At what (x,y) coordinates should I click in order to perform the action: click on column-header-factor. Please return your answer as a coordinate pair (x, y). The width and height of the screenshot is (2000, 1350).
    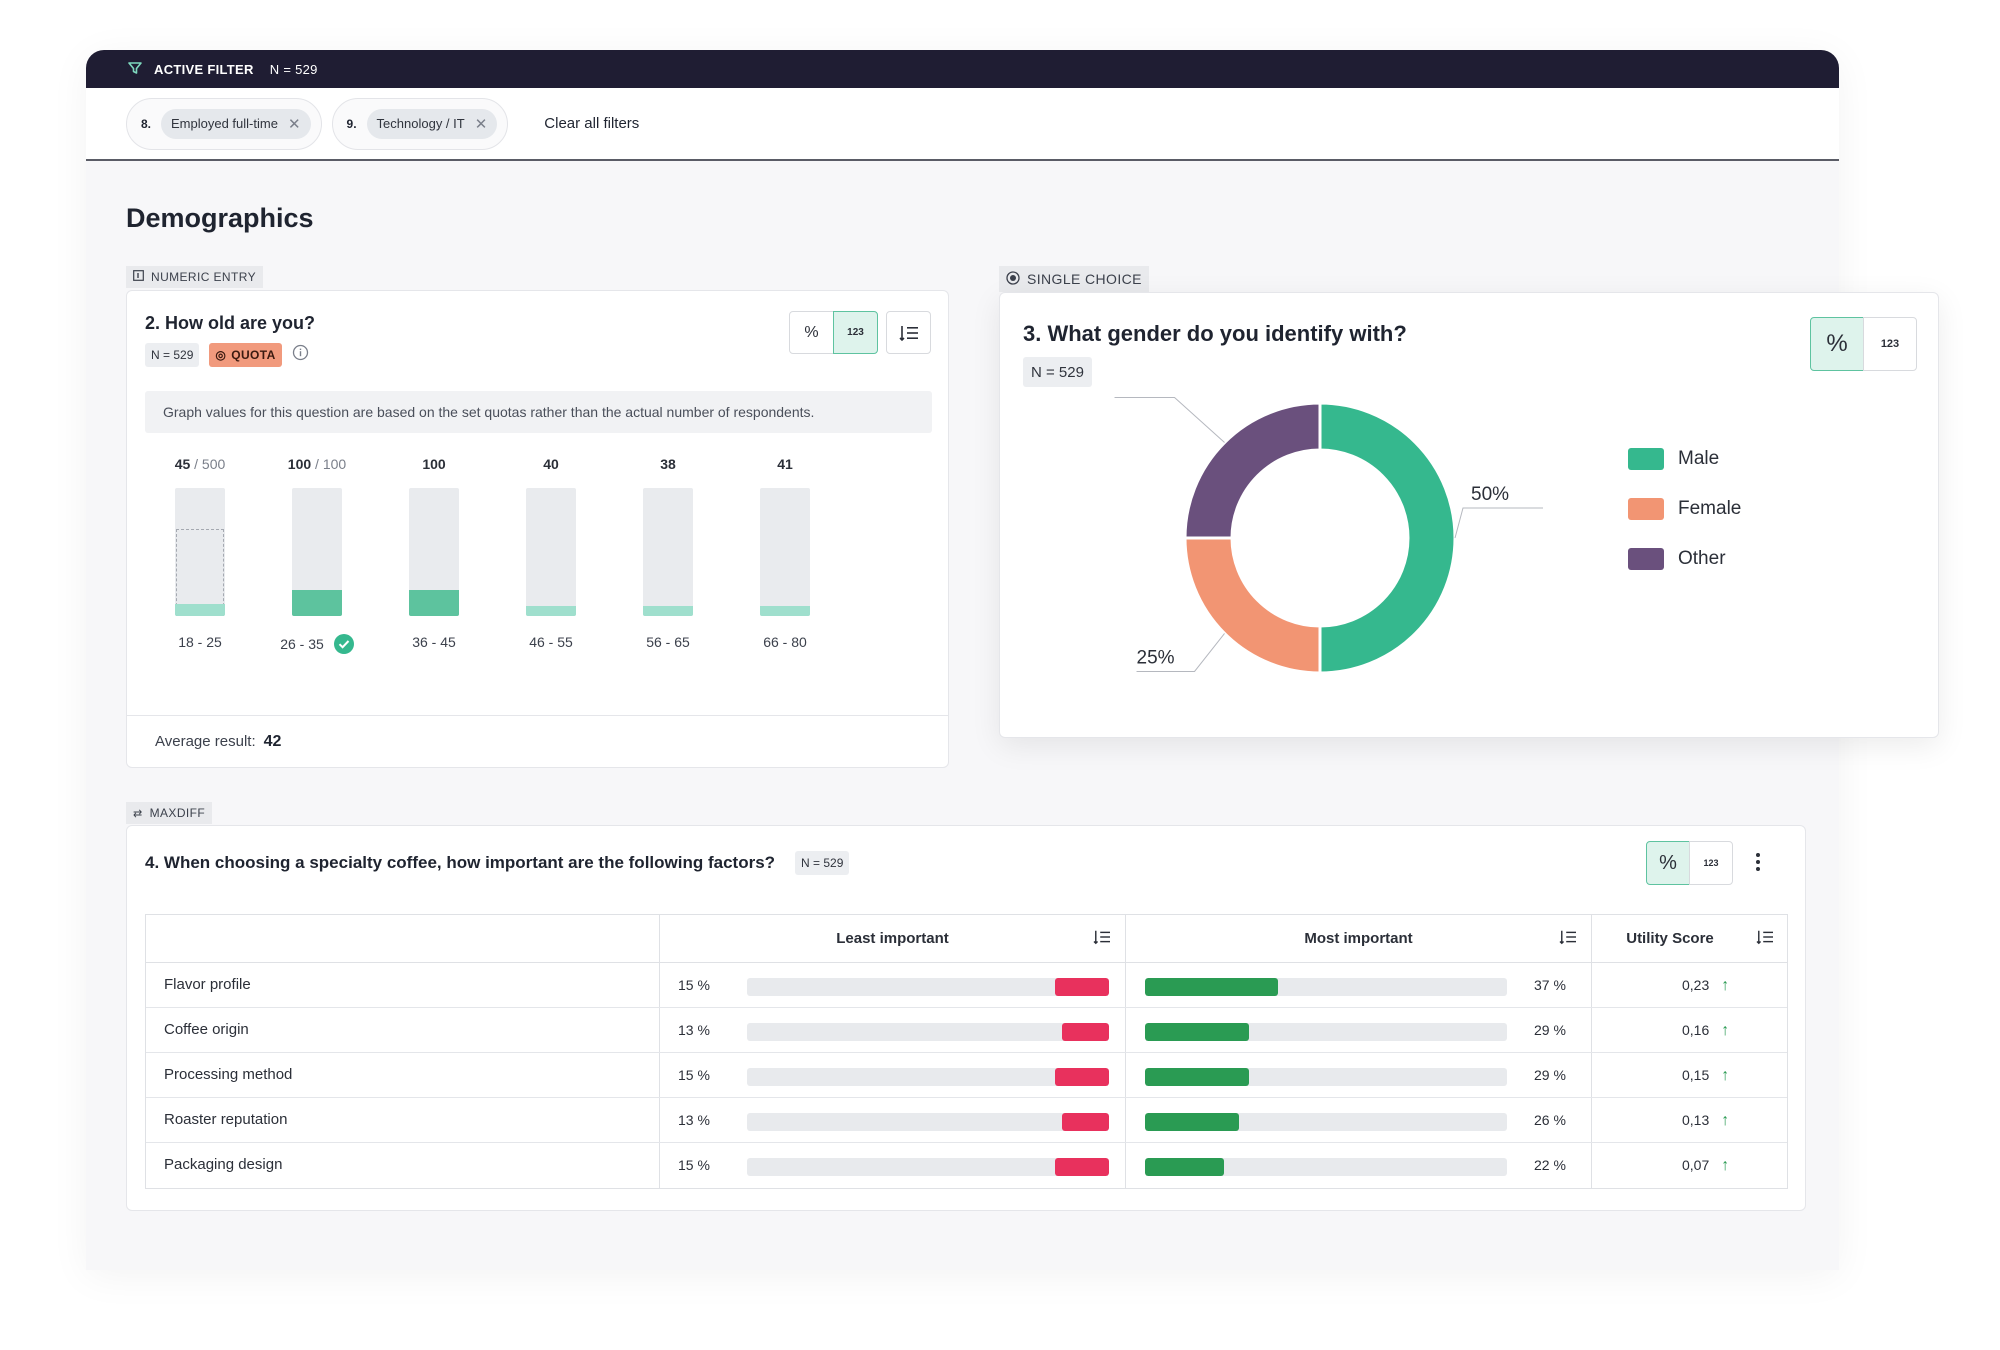
    Looking at the image, I should click on (402, 939).